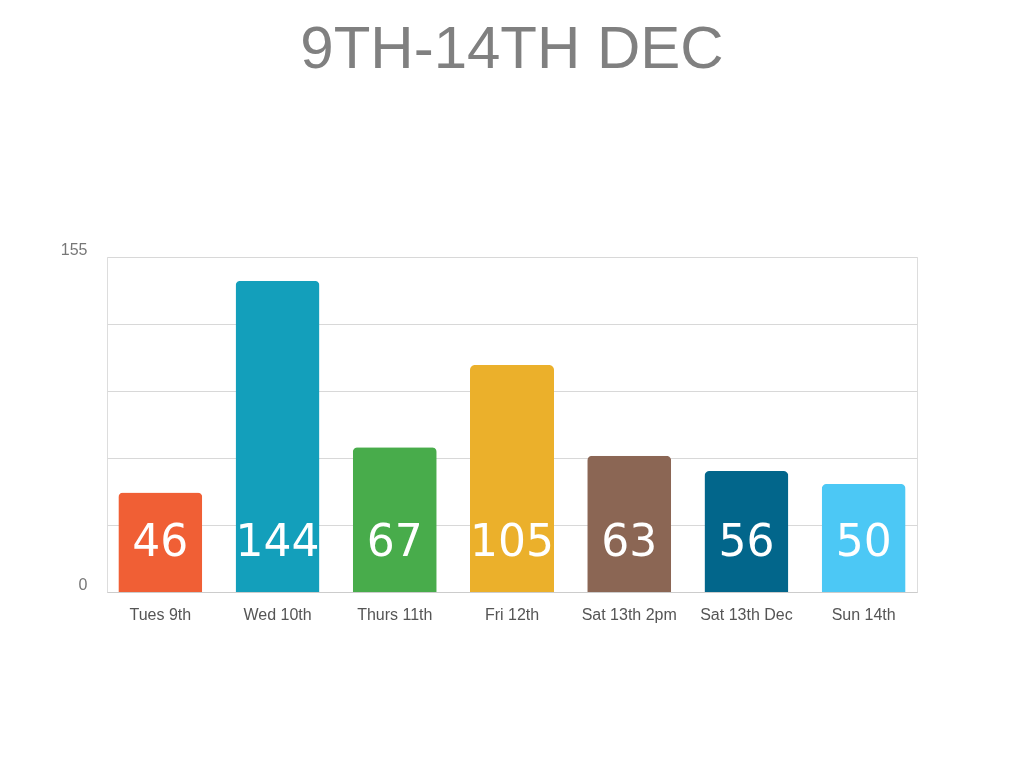  What do you see at coordinates (512, 47) in the screenshot?
I see `chart-title: 9TH-14TH DEC` at bounding box center [512, 47].